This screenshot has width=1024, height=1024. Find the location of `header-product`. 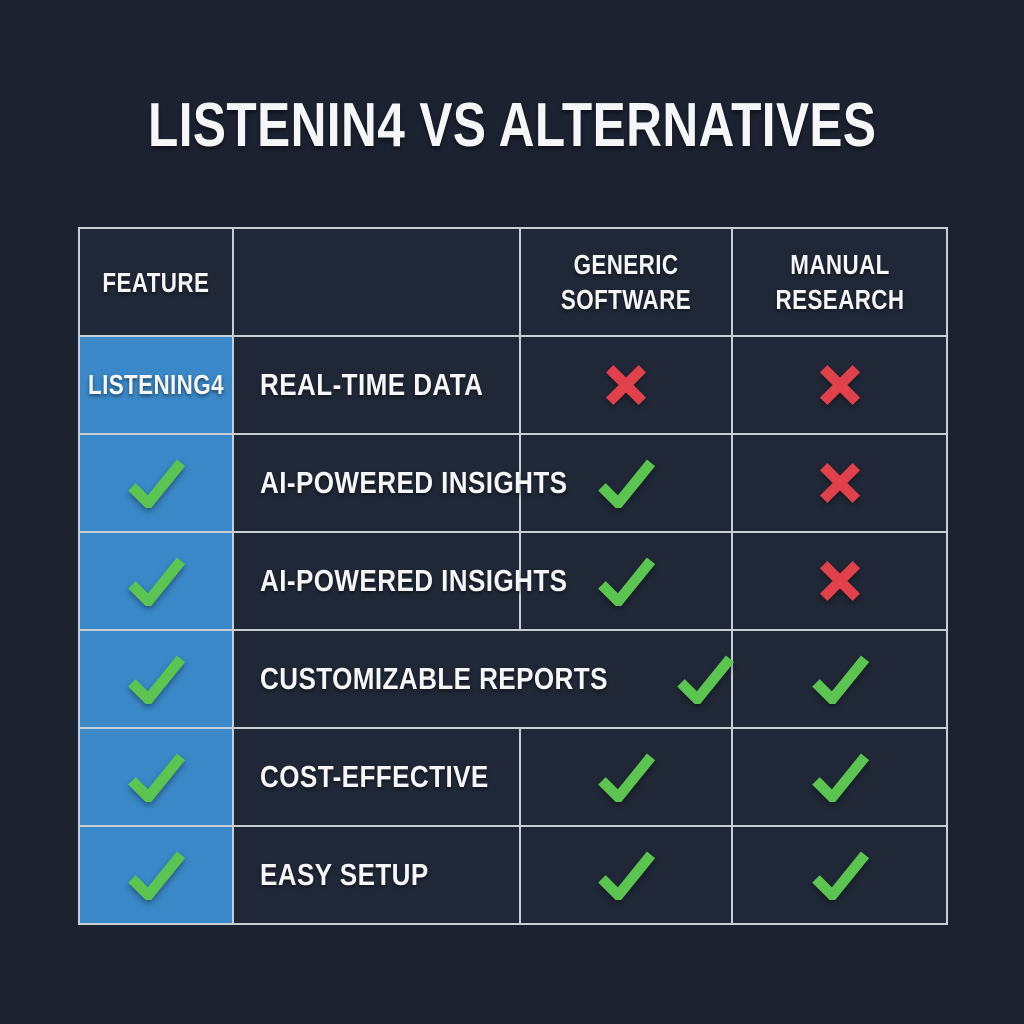

header-product is located at coordinates (376, 282).